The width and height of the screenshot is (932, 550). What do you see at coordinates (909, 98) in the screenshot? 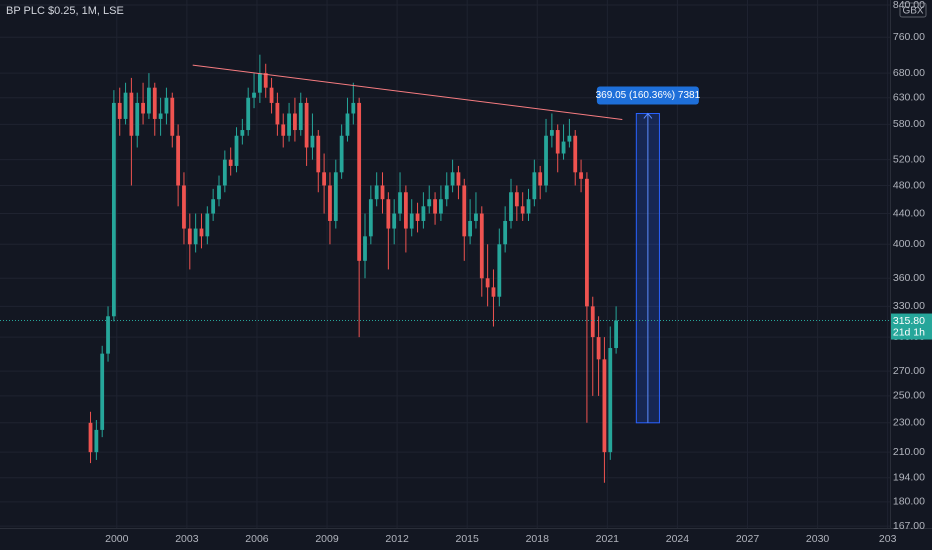
I see `y-tick-label: 630.00` at bounding box center [909, 98].